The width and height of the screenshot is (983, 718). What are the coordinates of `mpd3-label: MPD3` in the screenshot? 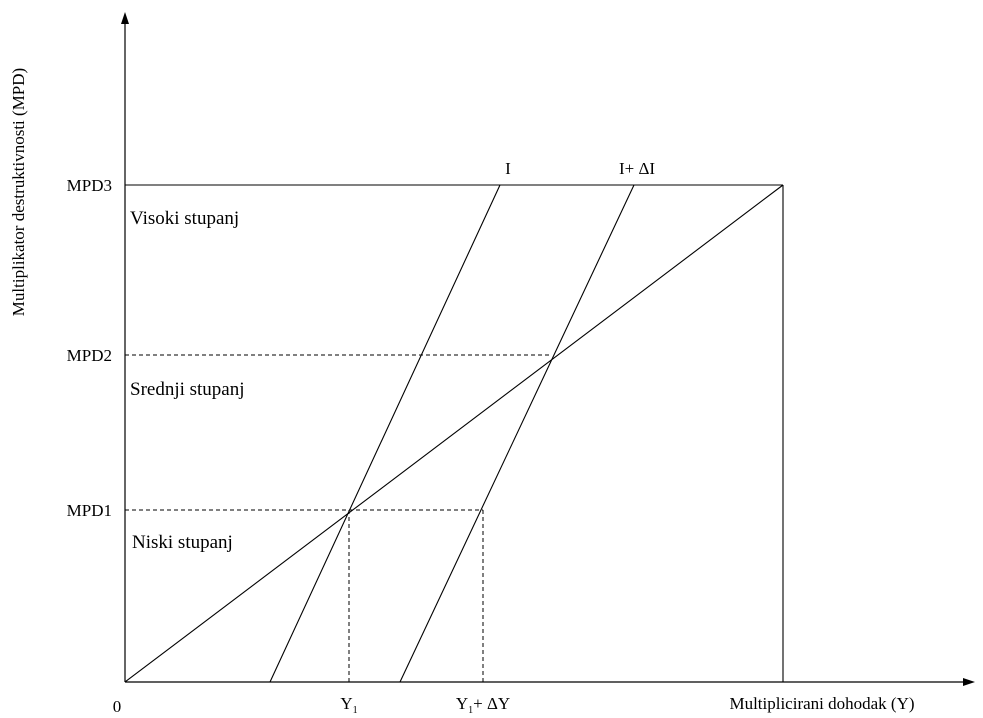 It's located at (89, 185).